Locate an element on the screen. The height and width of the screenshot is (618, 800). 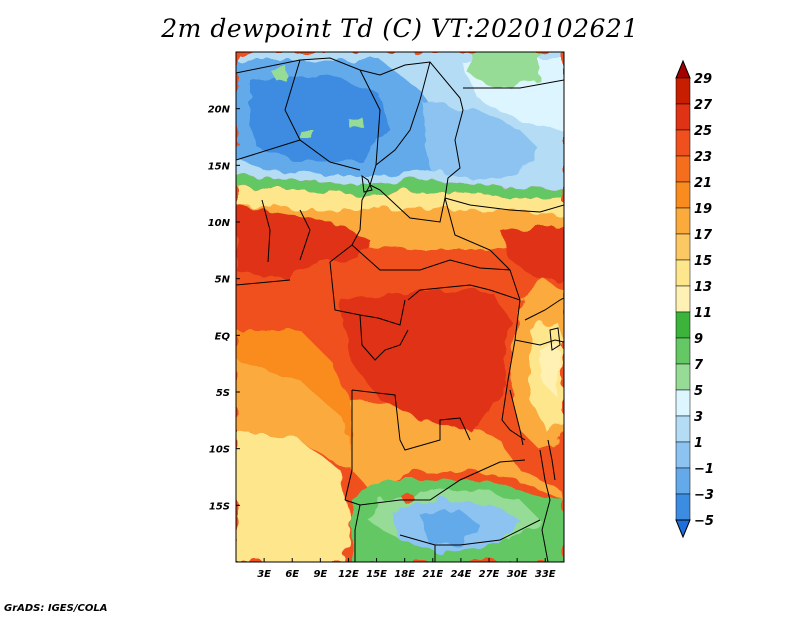
colorbar-label: 3 is located at coordinates (698, 417).